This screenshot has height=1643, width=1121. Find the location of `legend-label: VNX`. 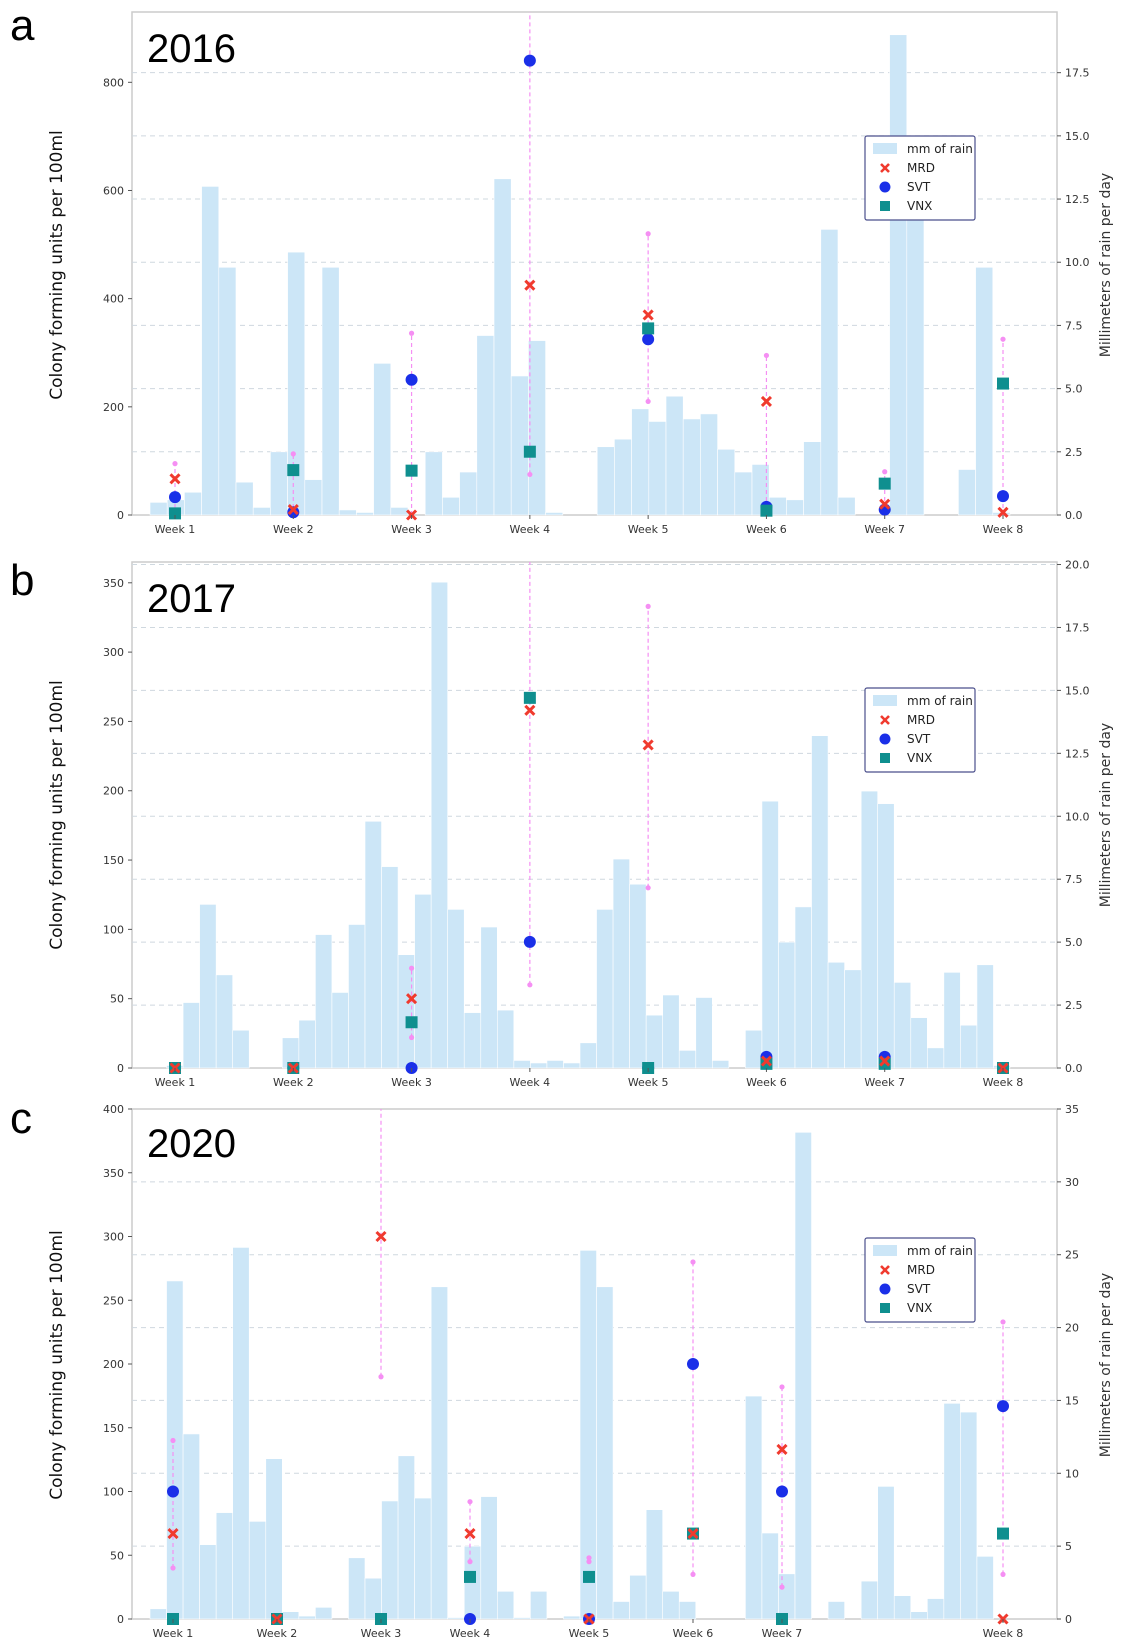

legend-label: VNX is located at coordinates (919, 206).